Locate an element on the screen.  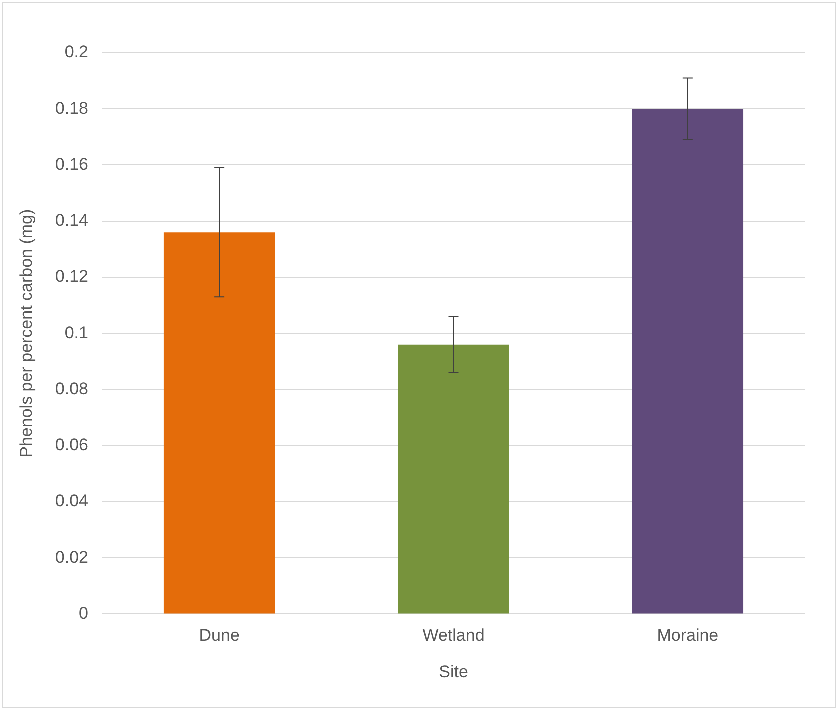
y-axis-title: Phenols per percent carbon (mg) is located at coordinates (26, 333).